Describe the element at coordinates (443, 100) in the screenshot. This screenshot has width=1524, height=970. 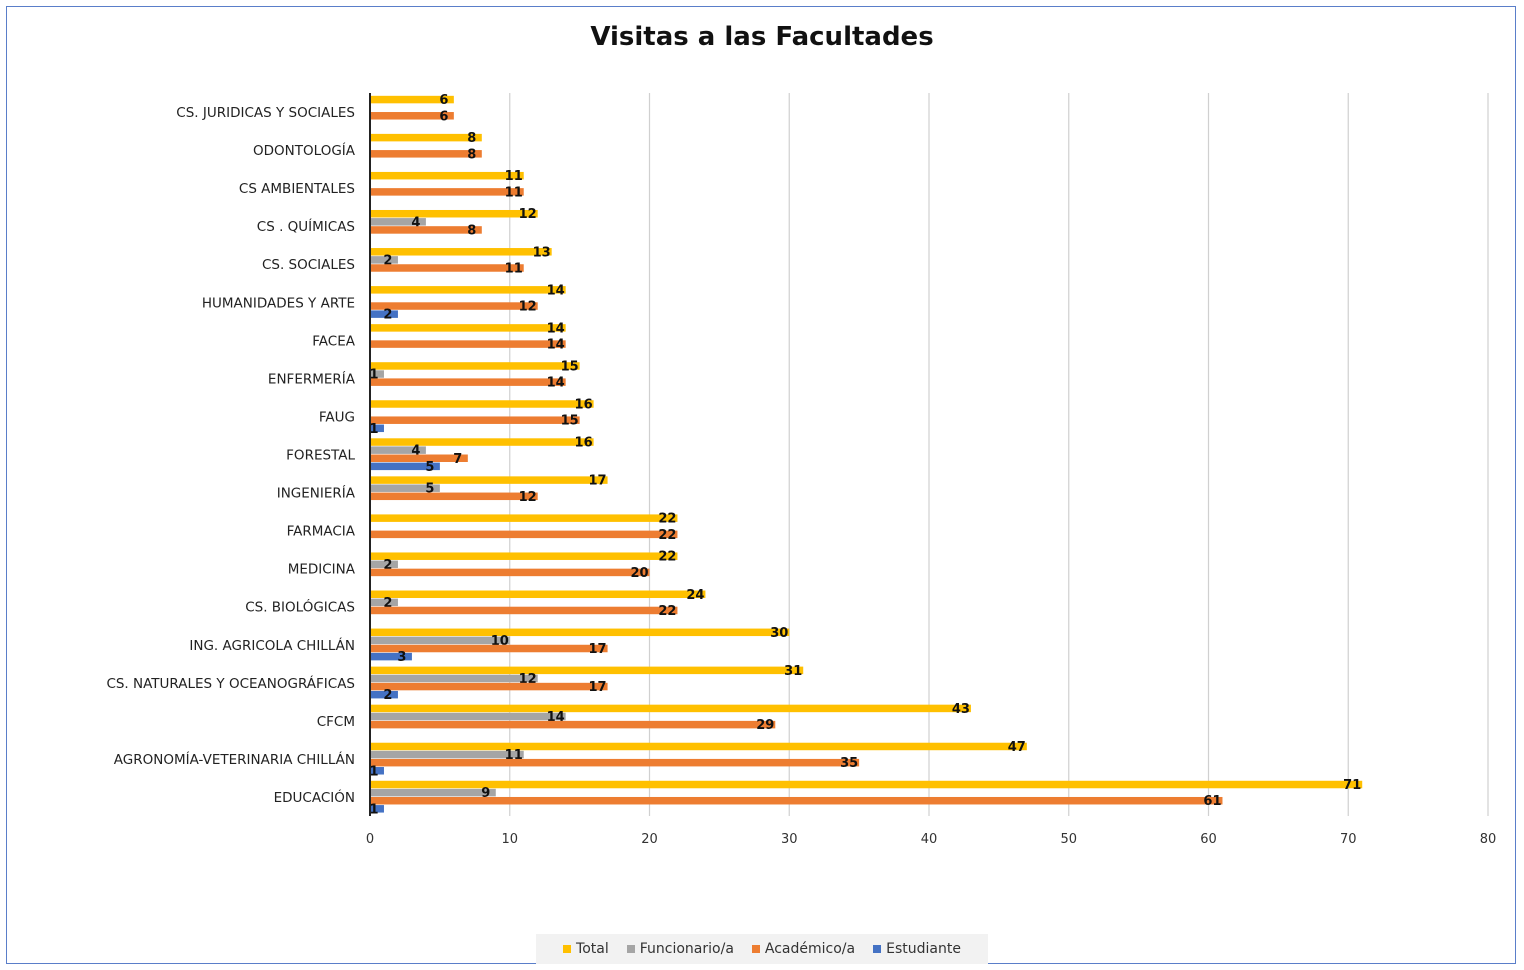
I see `data-label: 6` at that location.